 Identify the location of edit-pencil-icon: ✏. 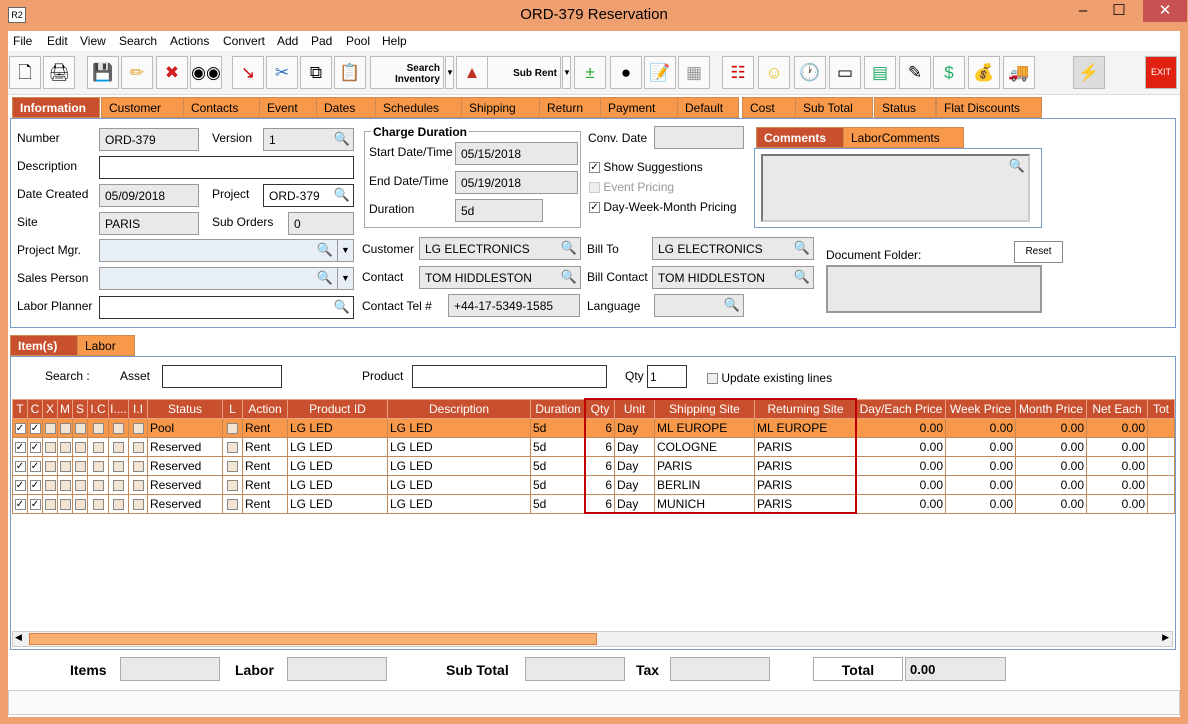
(137, 72).